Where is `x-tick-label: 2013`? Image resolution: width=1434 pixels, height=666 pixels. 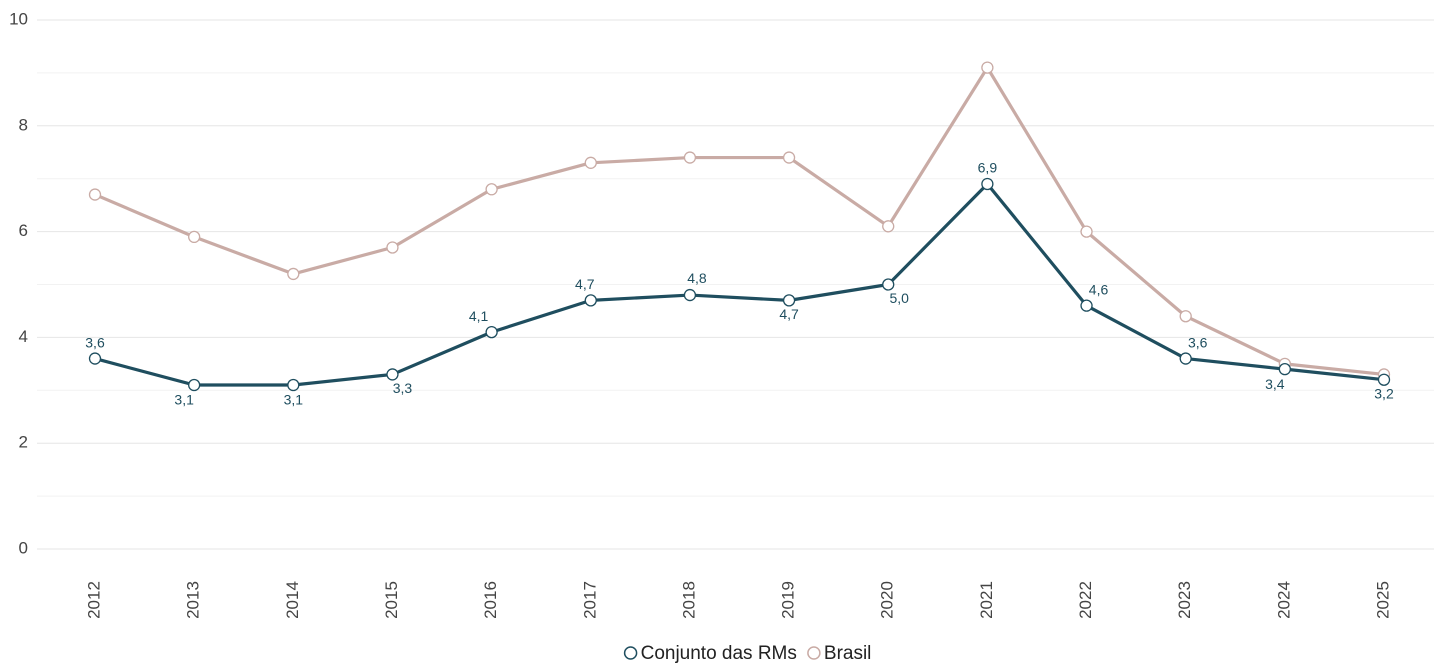
x-tick-label: 2013 is located at coordinates (193, 600).